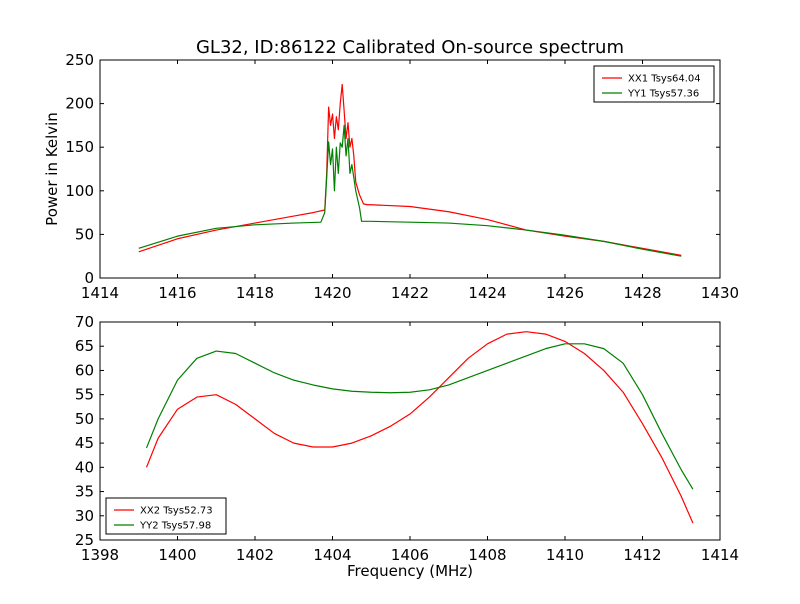 This screenshot has width=800, height=604. Describe the element at coordinates (177, 293) in the screenshot. I see `x-tick-label: 1416` at that location.